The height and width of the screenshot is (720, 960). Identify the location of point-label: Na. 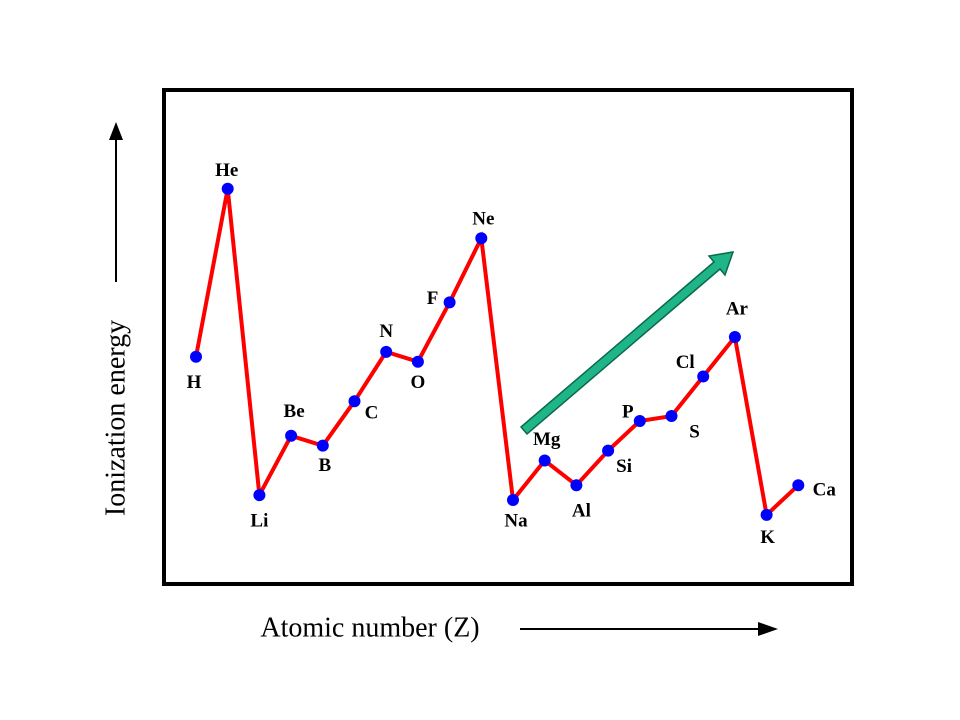
(516, 520).